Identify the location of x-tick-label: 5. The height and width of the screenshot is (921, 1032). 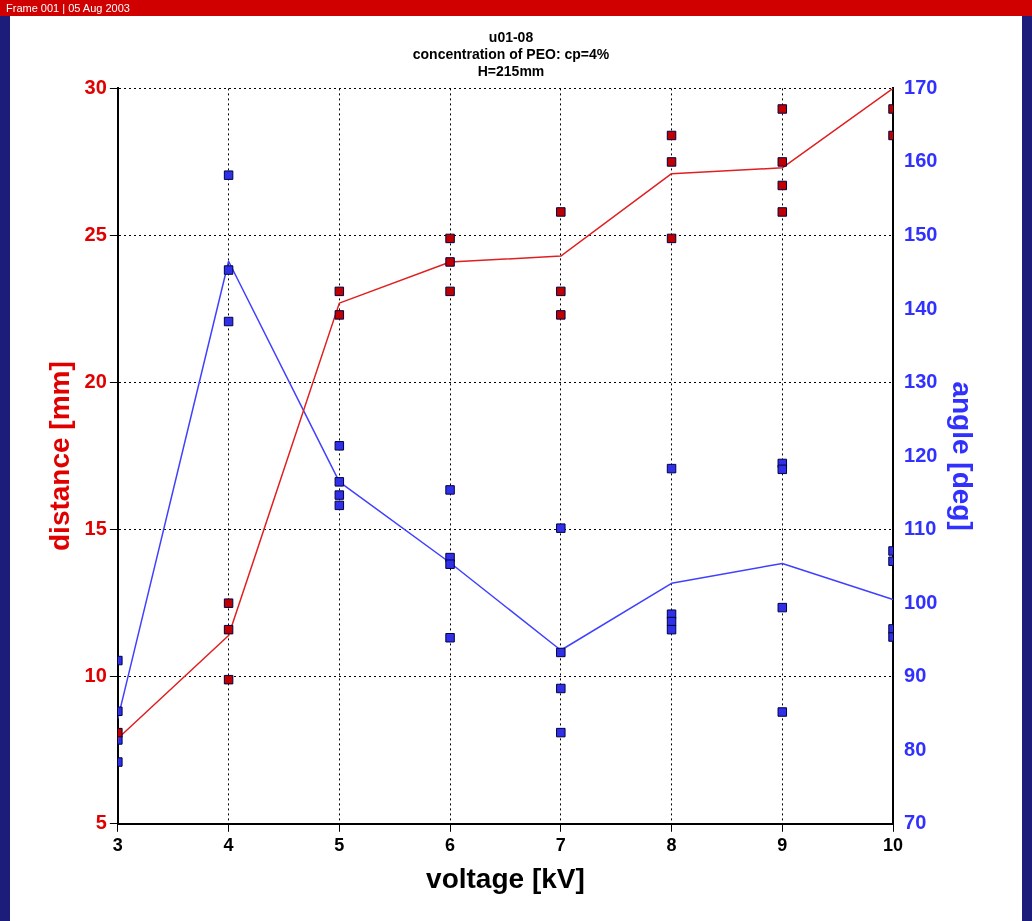
(339, 844).